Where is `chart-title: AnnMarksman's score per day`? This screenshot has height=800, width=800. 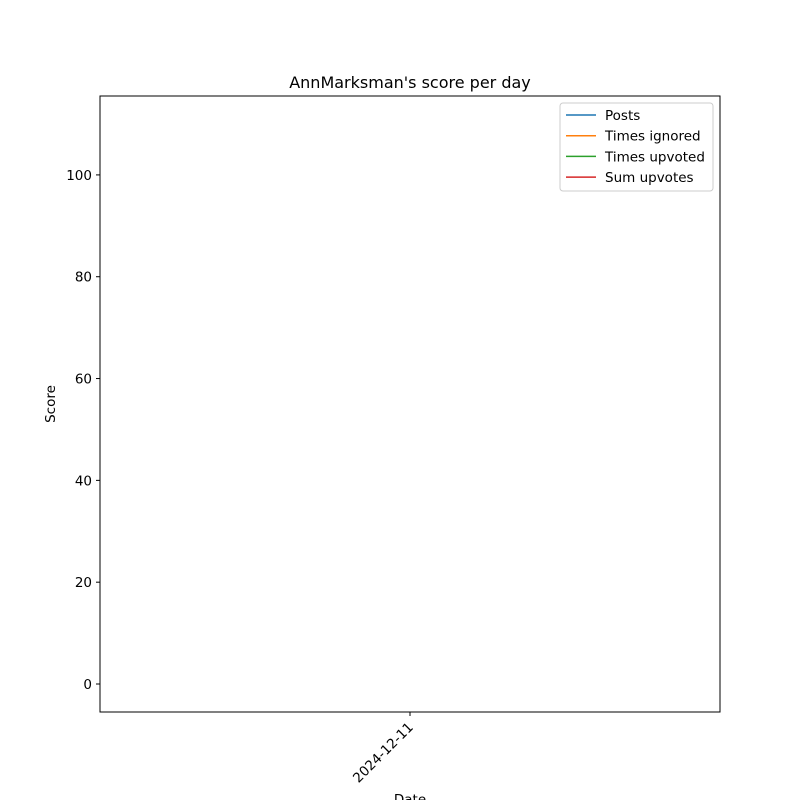 chart-title: AnnMarksman's score per day is located at coordinates (410, 82).